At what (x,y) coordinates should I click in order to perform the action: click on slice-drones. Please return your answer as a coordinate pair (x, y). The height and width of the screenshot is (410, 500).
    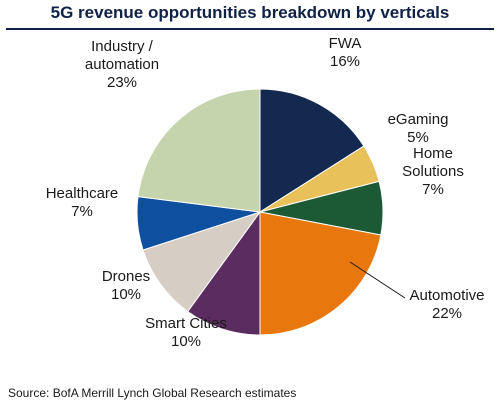
    Looking at the image, I should click on (202, 262).